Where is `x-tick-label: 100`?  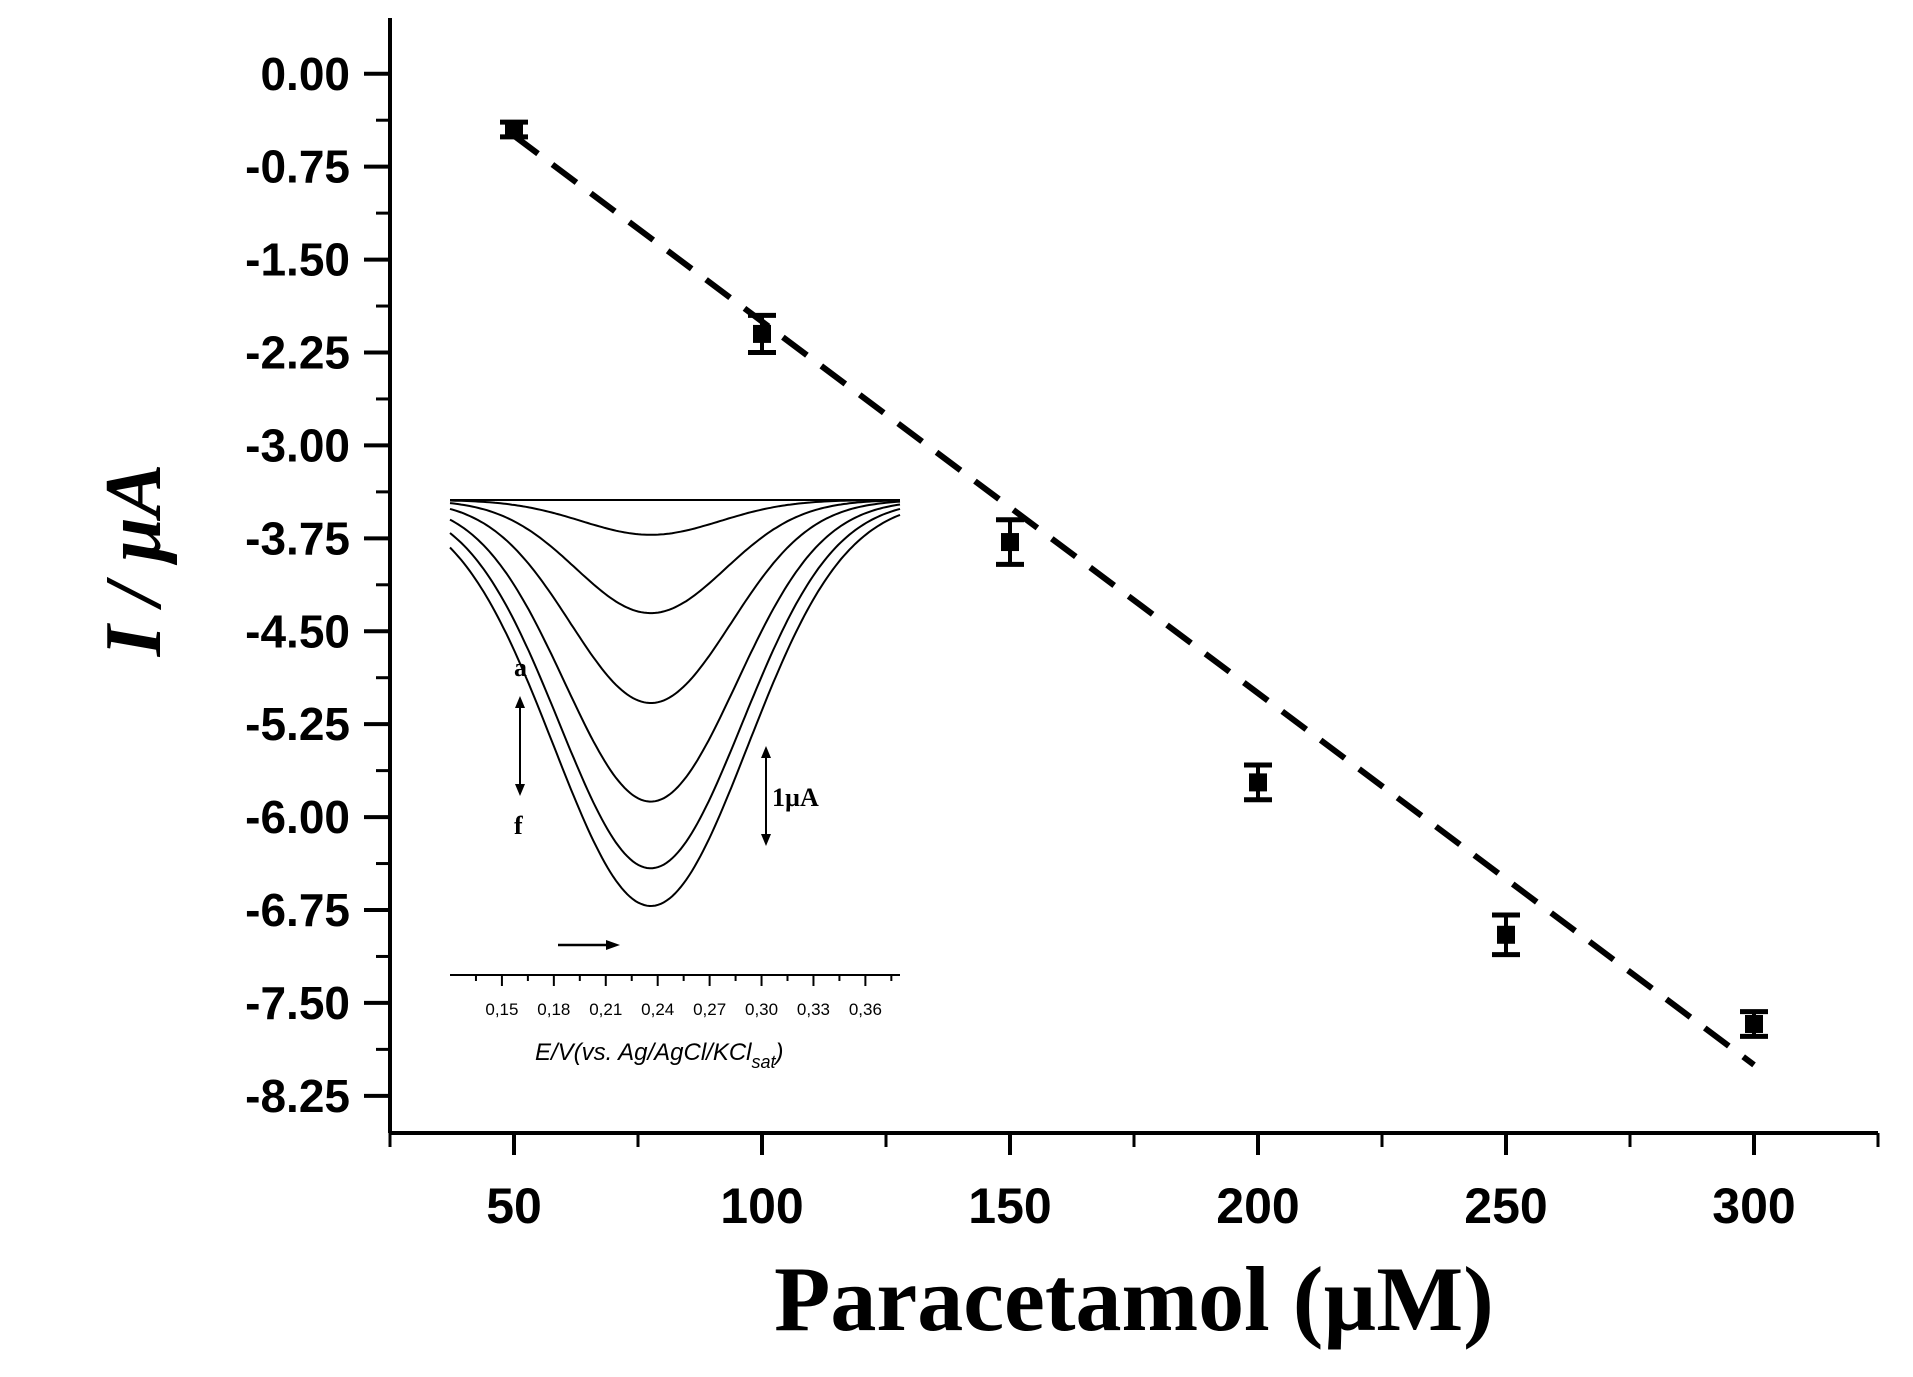
x-tick-label: 100 is located at coordinates (761, 1206).